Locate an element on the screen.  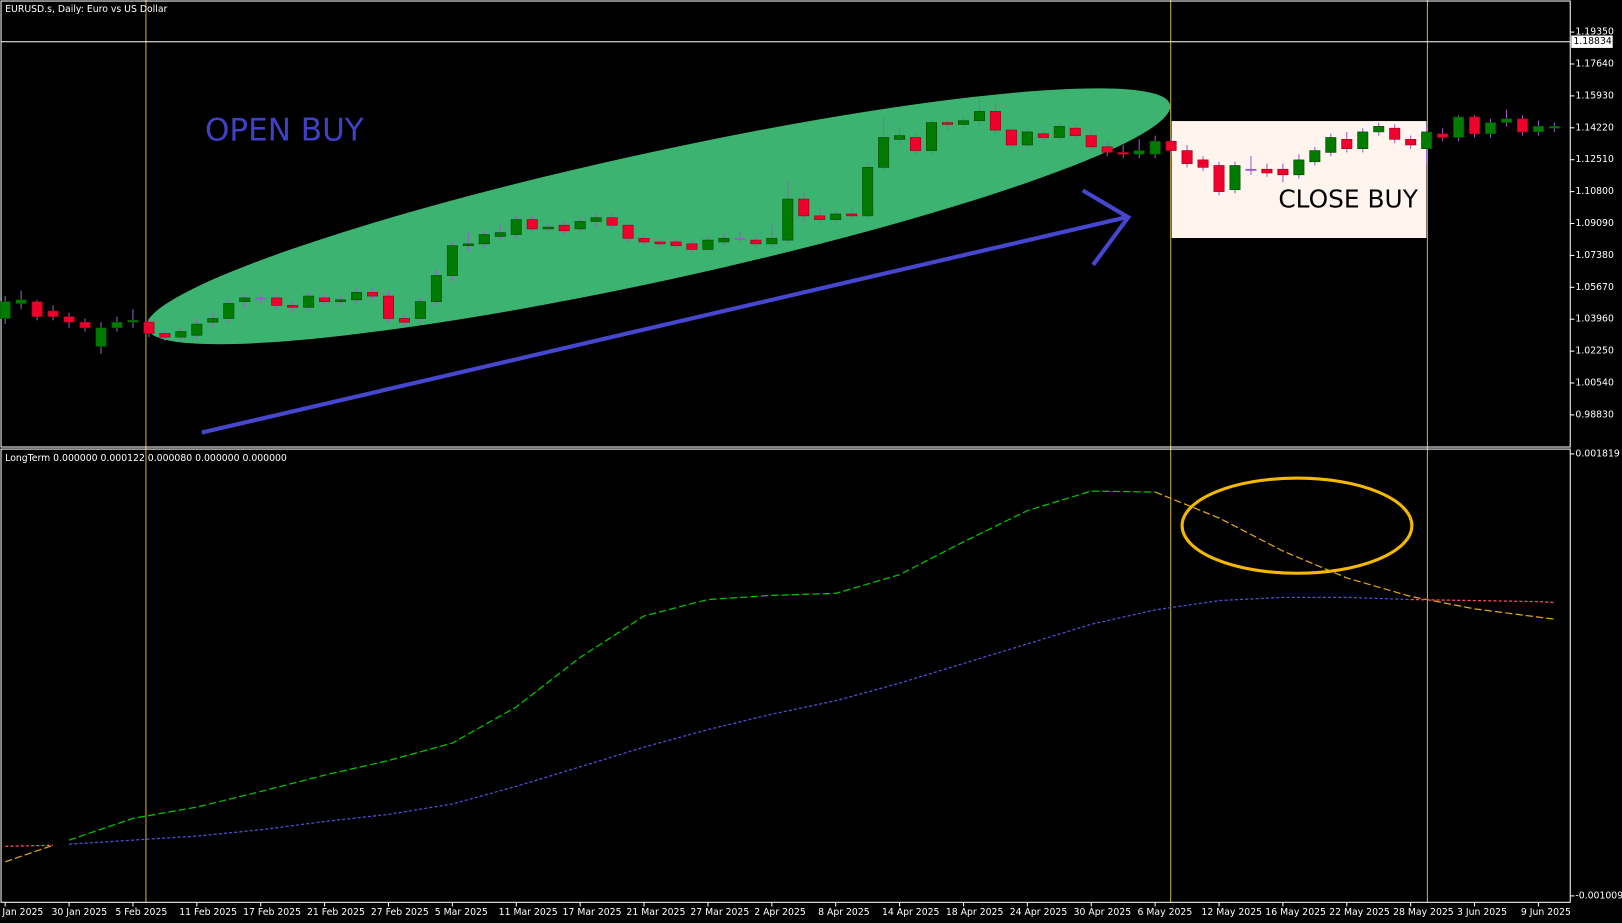
cross-ellipse is located at coordinates (1297, 525).